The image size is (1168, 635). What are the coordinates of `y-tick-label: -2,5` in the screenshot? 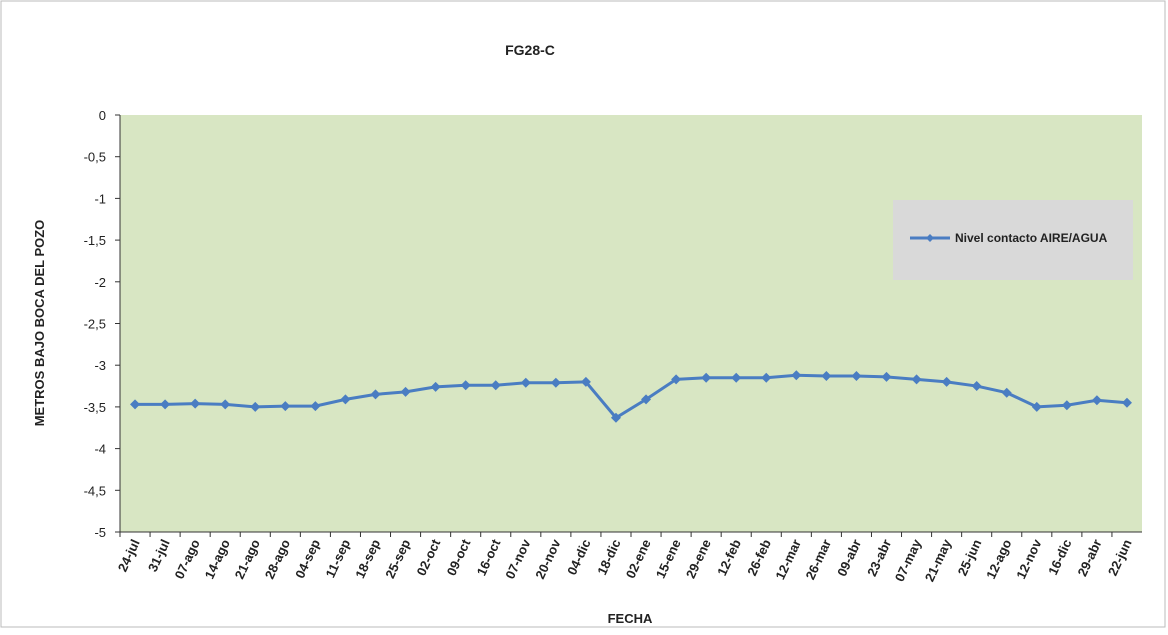 It's located at (95, 324).